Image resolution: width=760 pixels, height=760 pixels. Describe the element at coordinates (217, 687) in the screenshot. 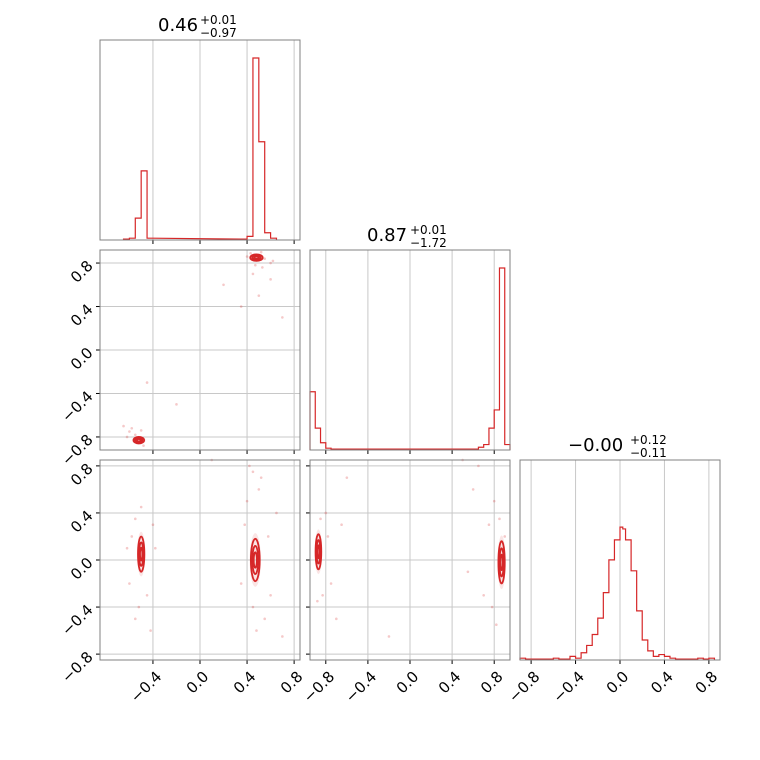

I see `x-tick-labels-param-0: −0.4 0.0 0.4 0.8` at that location.